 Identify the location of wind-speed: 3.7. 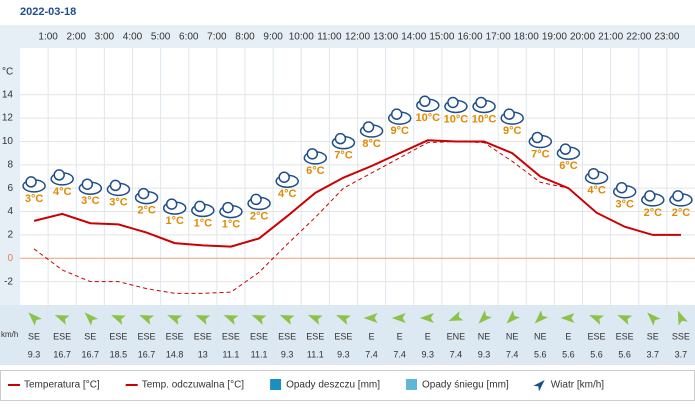
(681, 354).